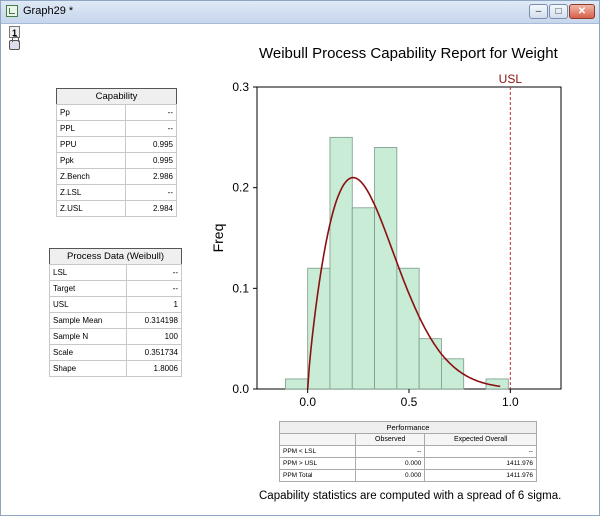  I want to click on y-tick-label: 0.0, so click(240, 389).